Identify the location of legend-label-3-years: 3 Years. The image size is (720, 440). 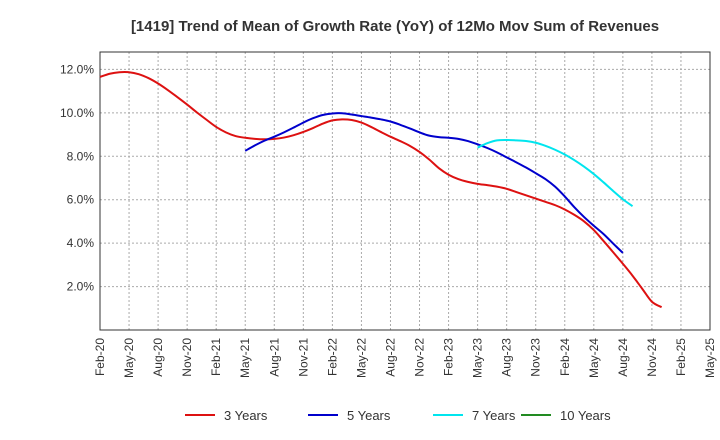
(246, 415).